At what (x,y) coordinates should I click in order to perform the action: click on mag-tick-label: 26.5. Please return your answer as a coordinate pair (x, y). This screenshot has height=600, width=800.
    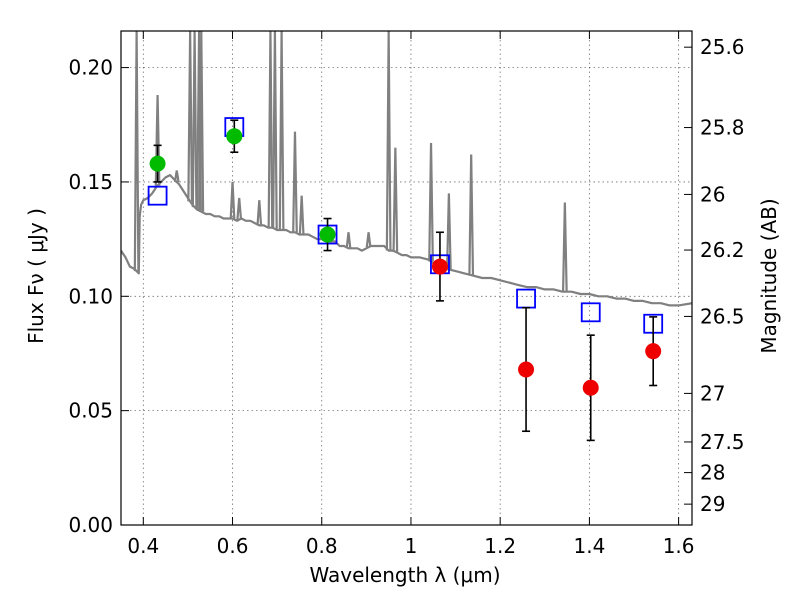
    Looking at the image, I should click on (722, 316).